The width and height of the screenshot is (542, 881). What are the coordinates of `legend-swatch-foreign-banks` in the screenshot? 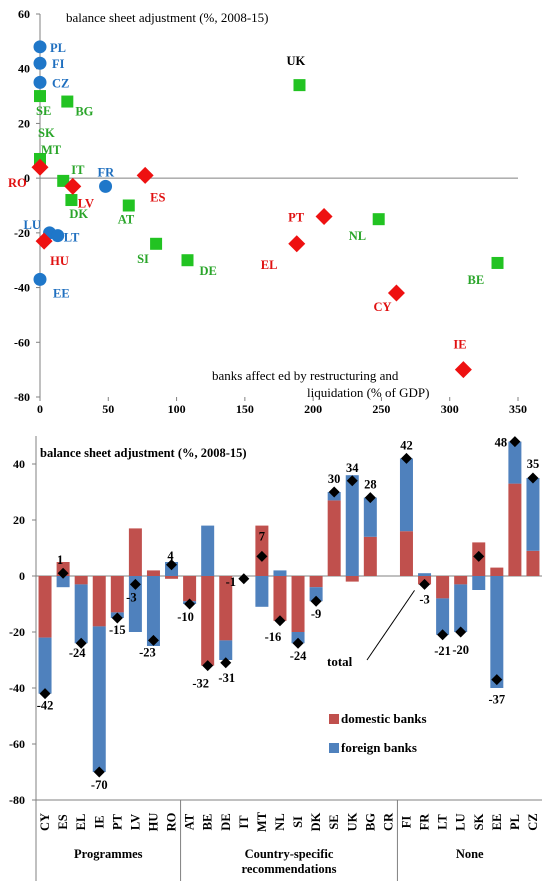 It's located at (334, 748).